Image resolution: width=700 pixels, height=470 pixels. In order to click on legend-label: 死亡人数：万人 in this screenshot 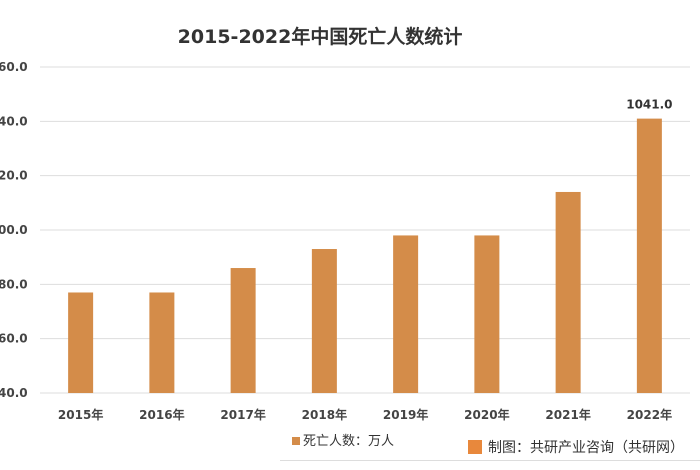, I will do `click(349, 441)`.